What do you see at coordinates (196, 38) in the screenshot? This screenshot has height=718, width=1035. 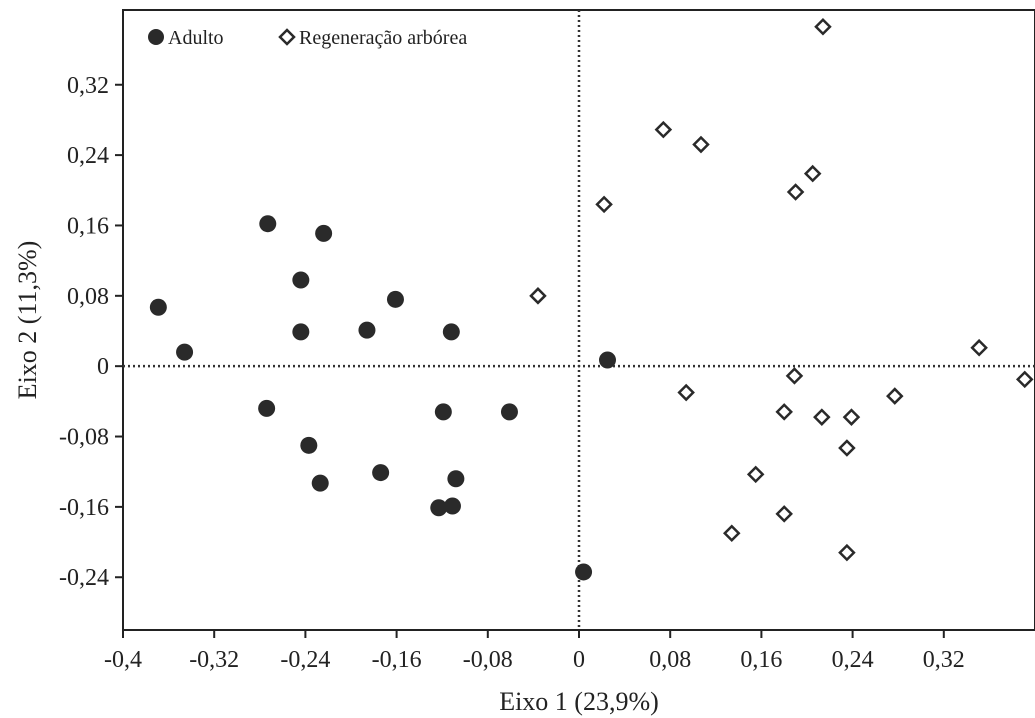 I see `legend-label-adulto: Adulto` at bounding box center [196, 38].